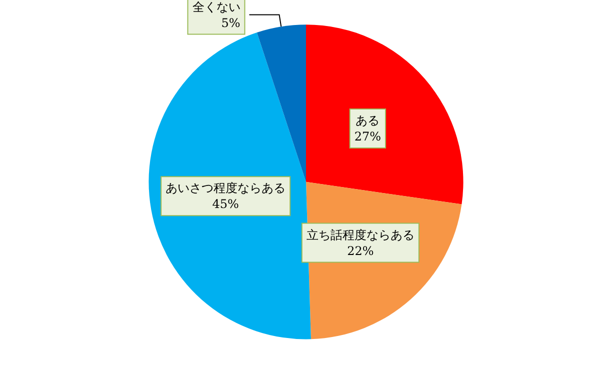  I want to click on data-label: 45%, so click(225, 204).